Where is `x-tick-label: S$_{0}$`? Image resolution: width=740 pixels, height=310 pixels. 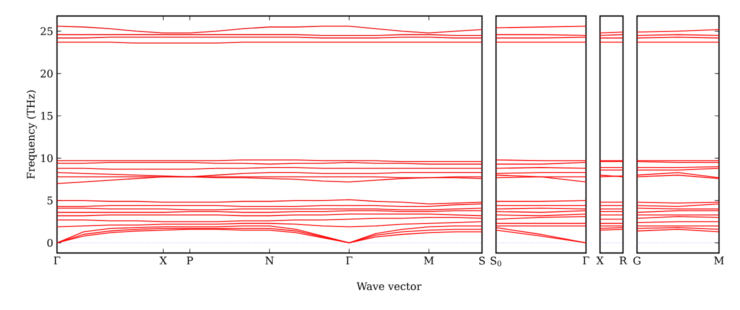
x-tick-label: S$_{0}$ is located at coordinates (496, 261).